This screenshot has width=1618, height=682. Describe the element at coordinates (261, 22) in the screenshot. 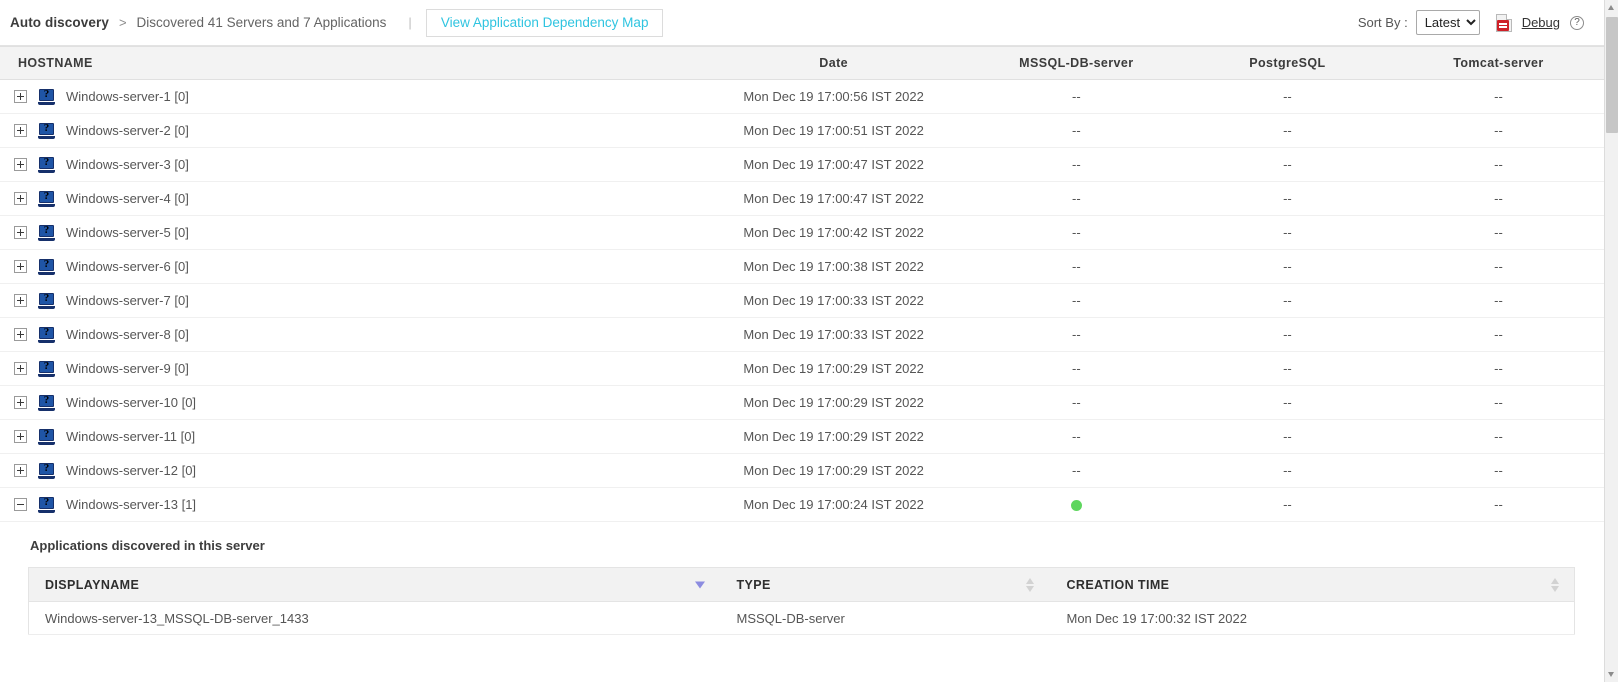

I see `breadcrumb-summary: Discovered 41 Servers and 7 Applications` at that location.